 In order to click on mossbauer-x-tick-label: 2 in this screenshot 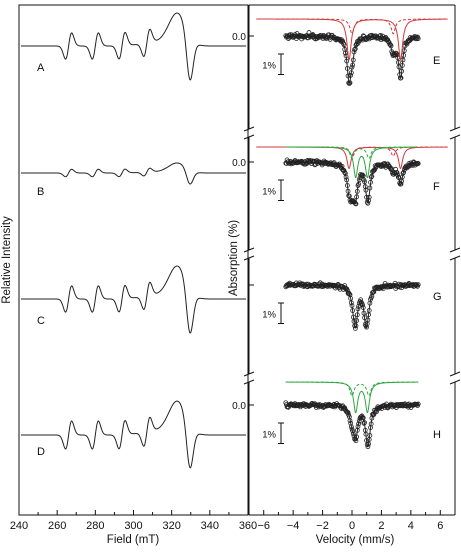, I will do `click(381, 526)`.